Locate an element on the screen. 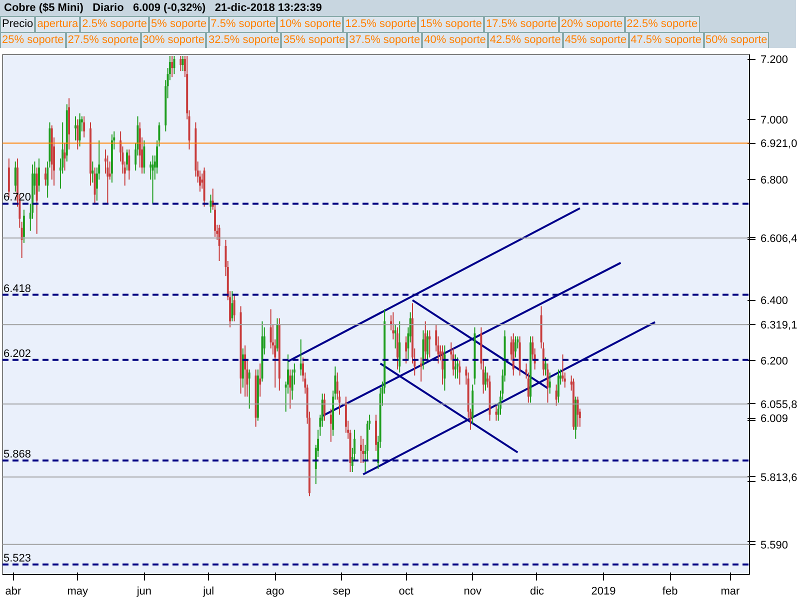 This screenshot has width=800, height=600. text: 30% soporte is located at coordinates (173, 41).